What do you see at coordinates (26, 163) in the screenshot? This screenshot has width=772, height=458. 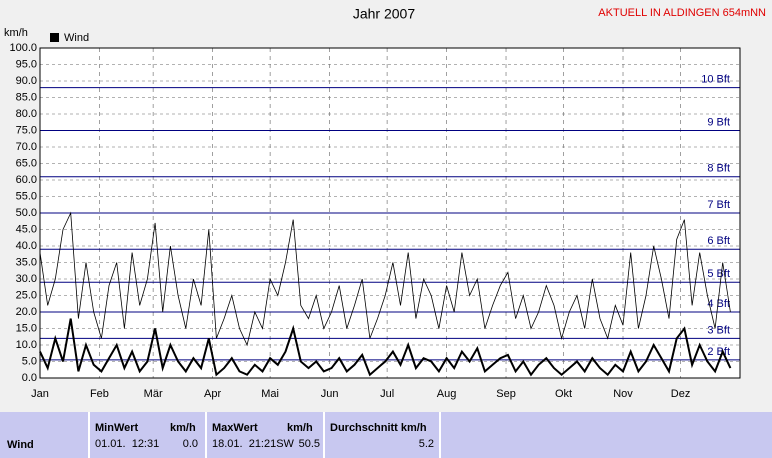 I see `y-tick-label: 65.0` at bounding box center [26, 163].